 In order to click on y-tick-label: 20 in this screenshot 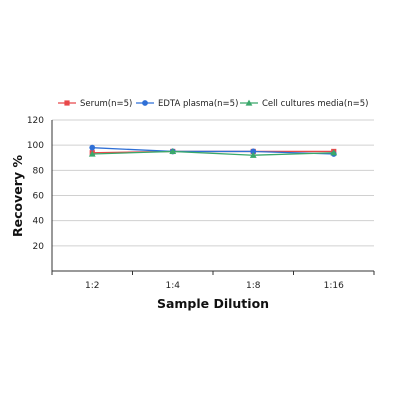, I will do `click(39, 247)`.